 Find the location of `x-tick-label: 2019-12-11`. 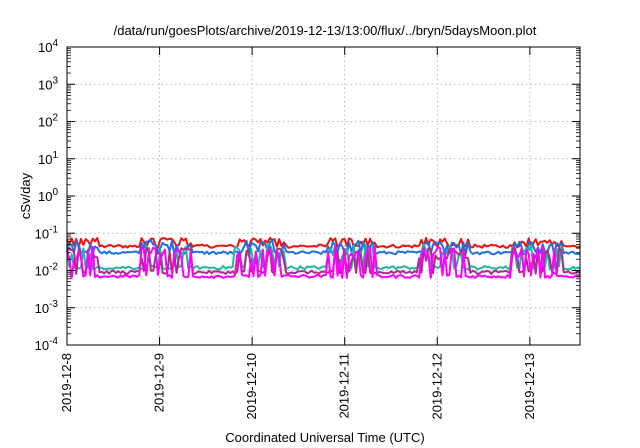

x-tick-label: 2019-12-11 is located at coordinates (344, 386).